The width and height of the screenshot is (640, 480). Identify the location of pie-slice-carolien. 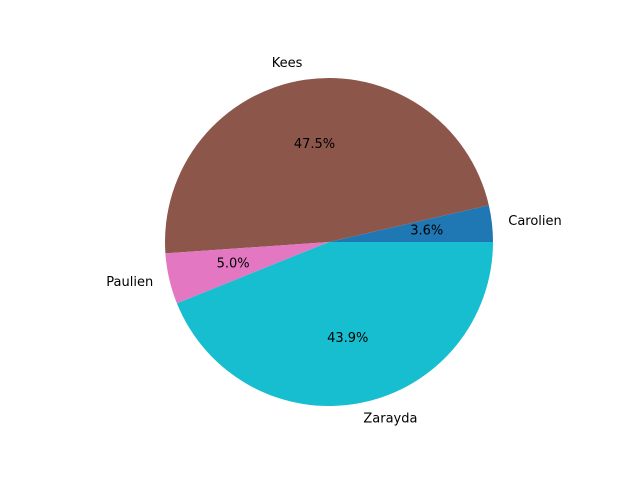
(411, 223).